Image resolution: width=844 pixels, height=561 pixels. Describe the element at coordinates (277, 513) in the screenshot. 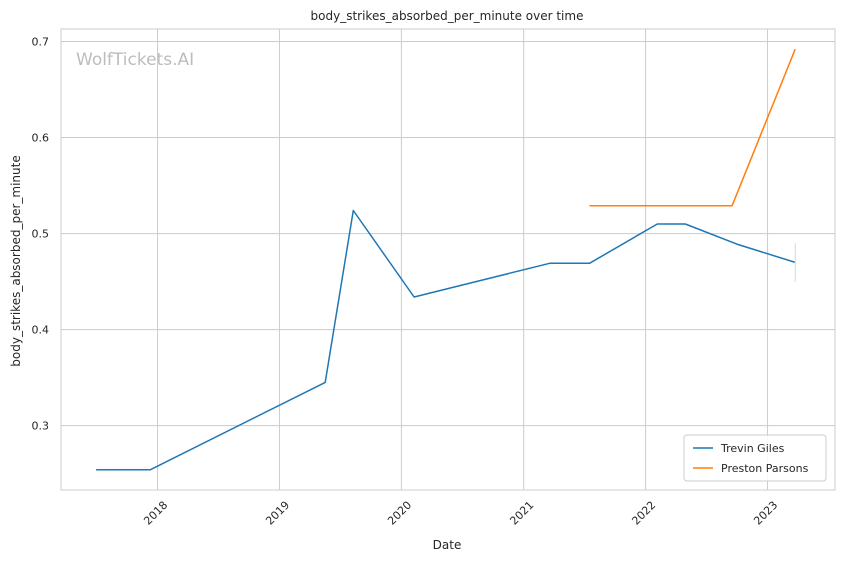

I see `x-tick-label: 2019` at that location.